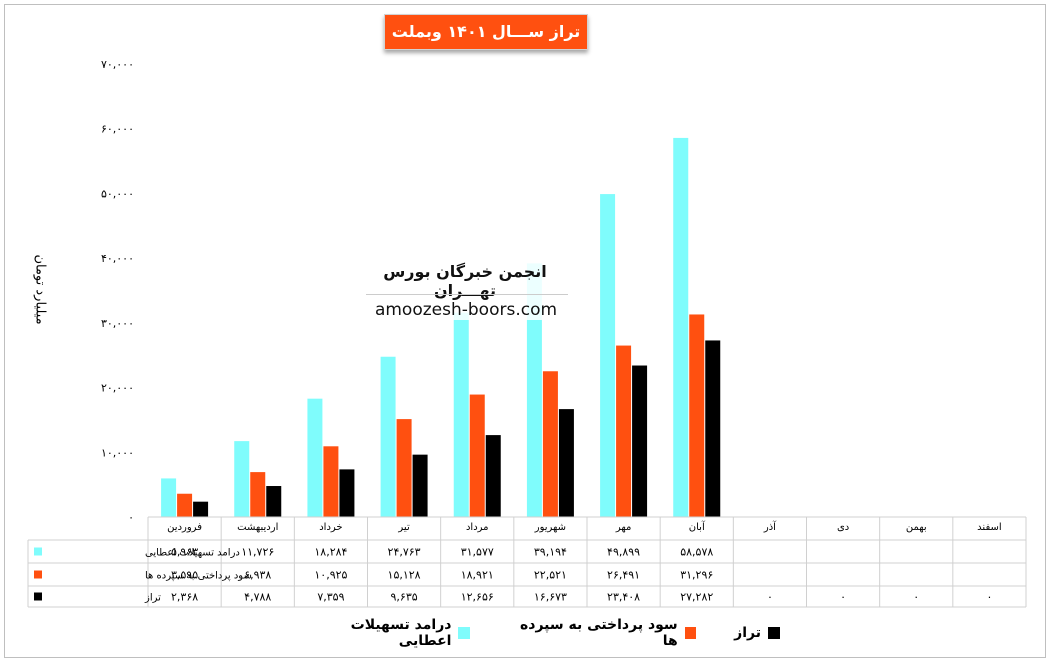 The width and height of the screenshot is (1052, 664). What do you see at coordinates (401, 633) in the screenshot?
I see `legend-label-loan-income: درامد تسهیلات اعطایی` at bounding box center [401, 633].